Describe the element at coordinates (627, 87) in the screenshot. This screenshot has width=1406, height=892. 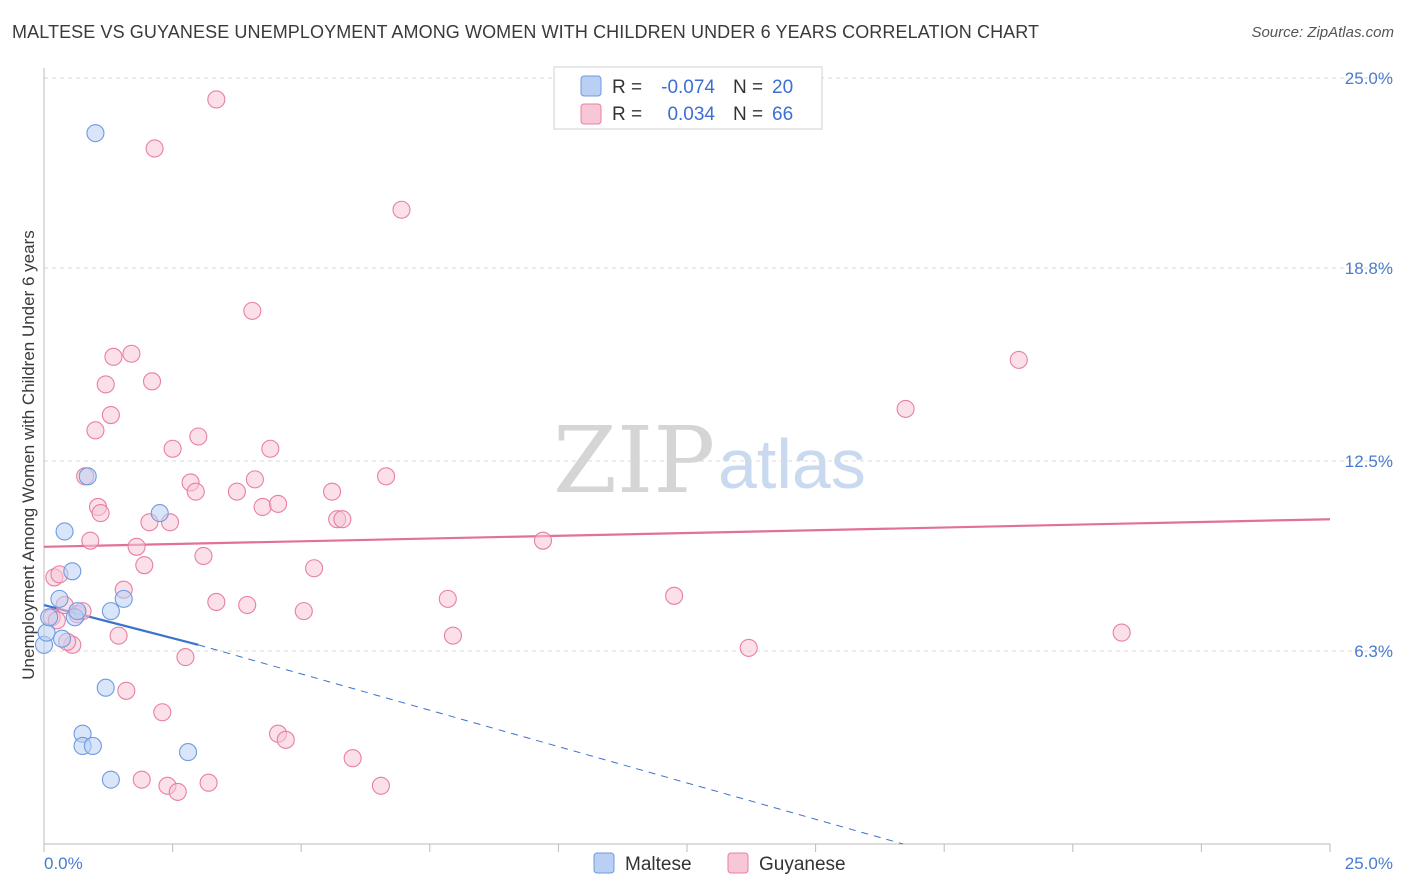
I see `legend-r-label-maltese: R =` at that location.